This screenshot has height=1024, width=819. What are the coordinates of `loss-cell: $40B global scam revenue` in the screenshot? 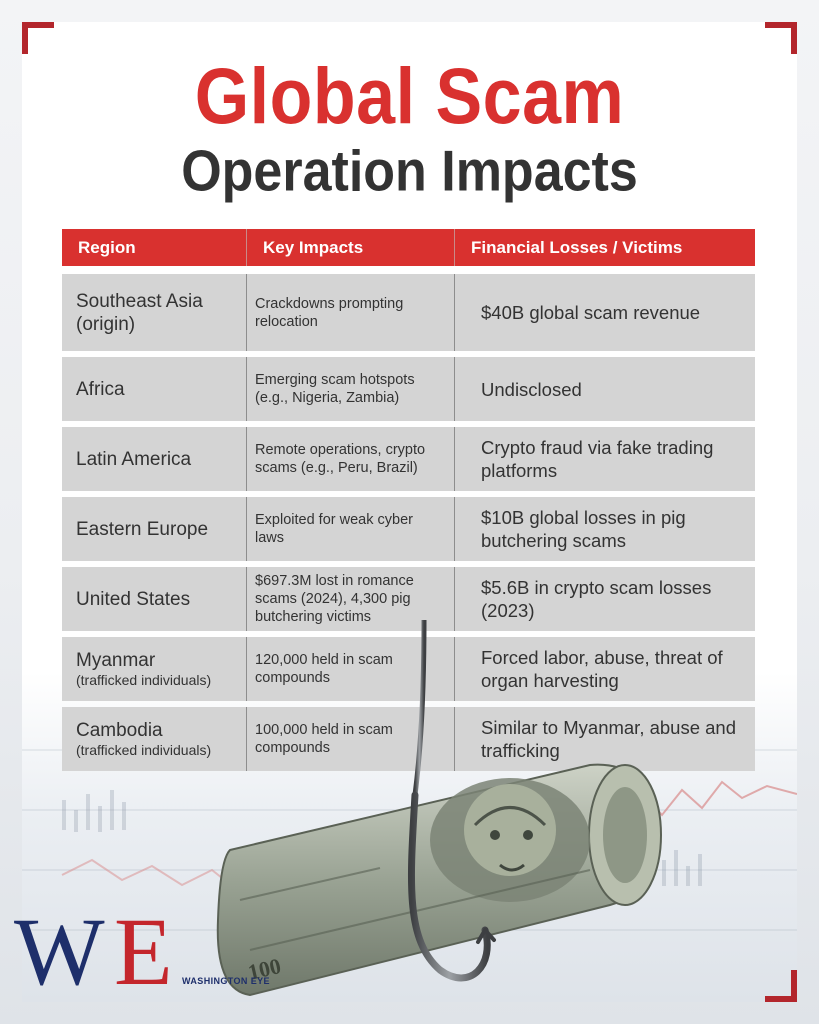 It's located at (591, 312).